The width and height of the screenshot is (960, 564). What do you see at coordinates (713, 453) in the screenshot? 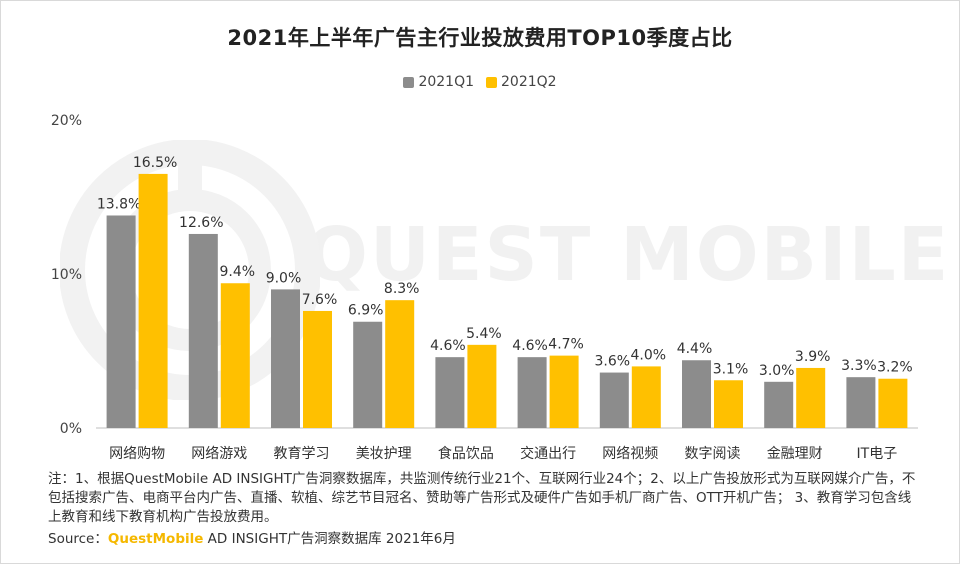
I see `x-category-label: 数字阅读` at bounding box center [713, 453].